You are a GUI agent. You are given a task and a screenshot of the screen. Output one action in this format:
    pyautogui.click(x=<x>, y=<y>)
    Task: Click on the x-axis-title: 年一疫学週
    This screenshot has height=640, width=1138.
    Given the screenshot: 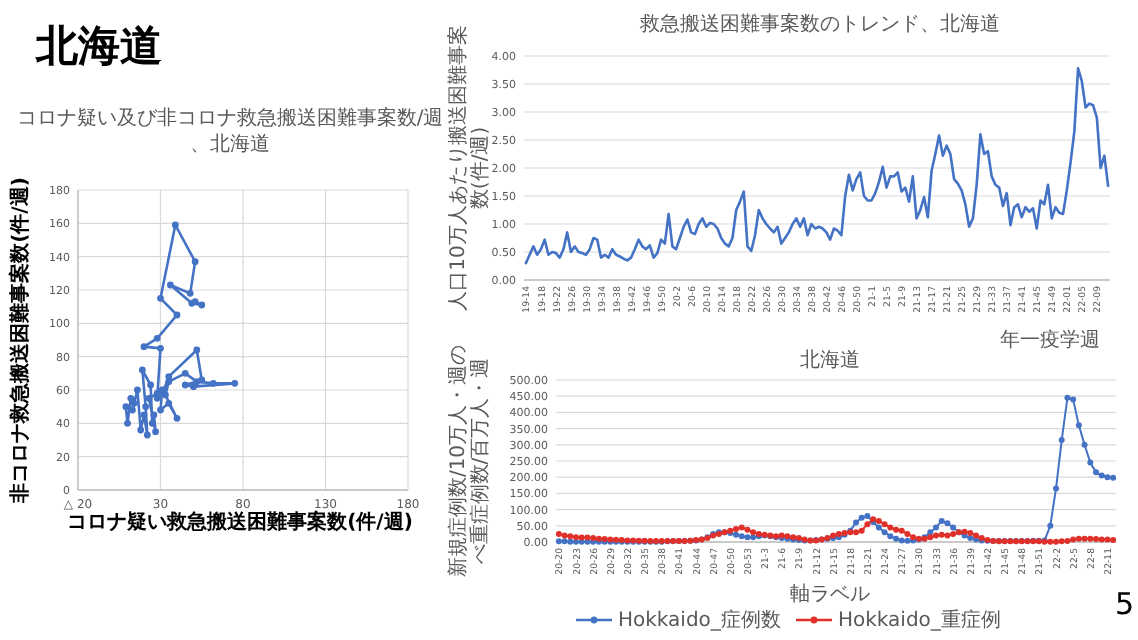 What is the action you would take?
    pyautogui.click(x=1050, y=340)
    